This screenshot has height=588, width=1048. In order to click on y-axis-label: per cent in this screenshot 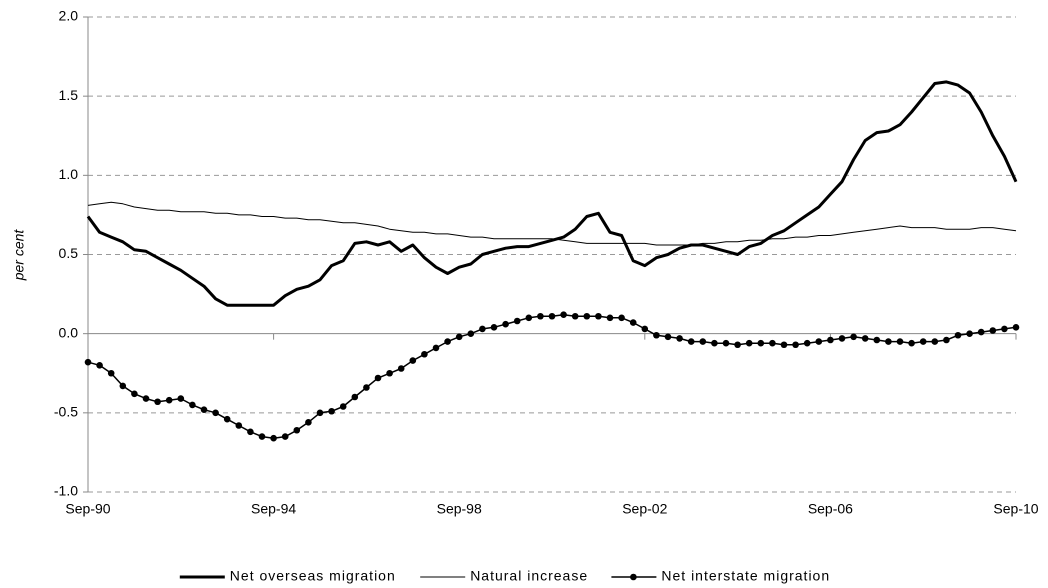, I will do `click(19, 255)`.